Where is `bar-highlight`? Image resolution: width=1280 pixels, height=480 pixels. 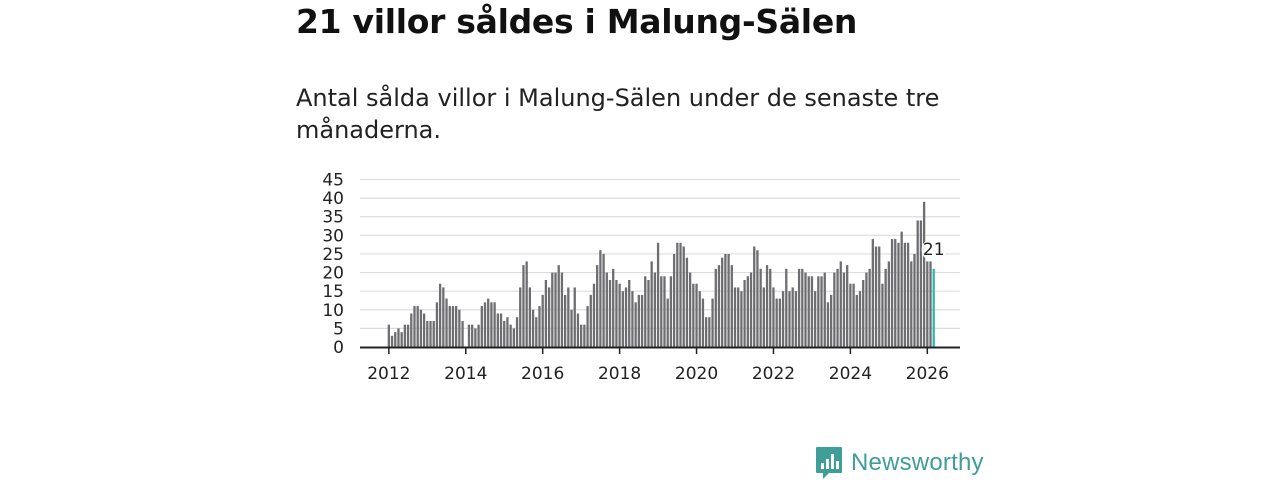
bar-highlight is located at coordinates (933, 307).